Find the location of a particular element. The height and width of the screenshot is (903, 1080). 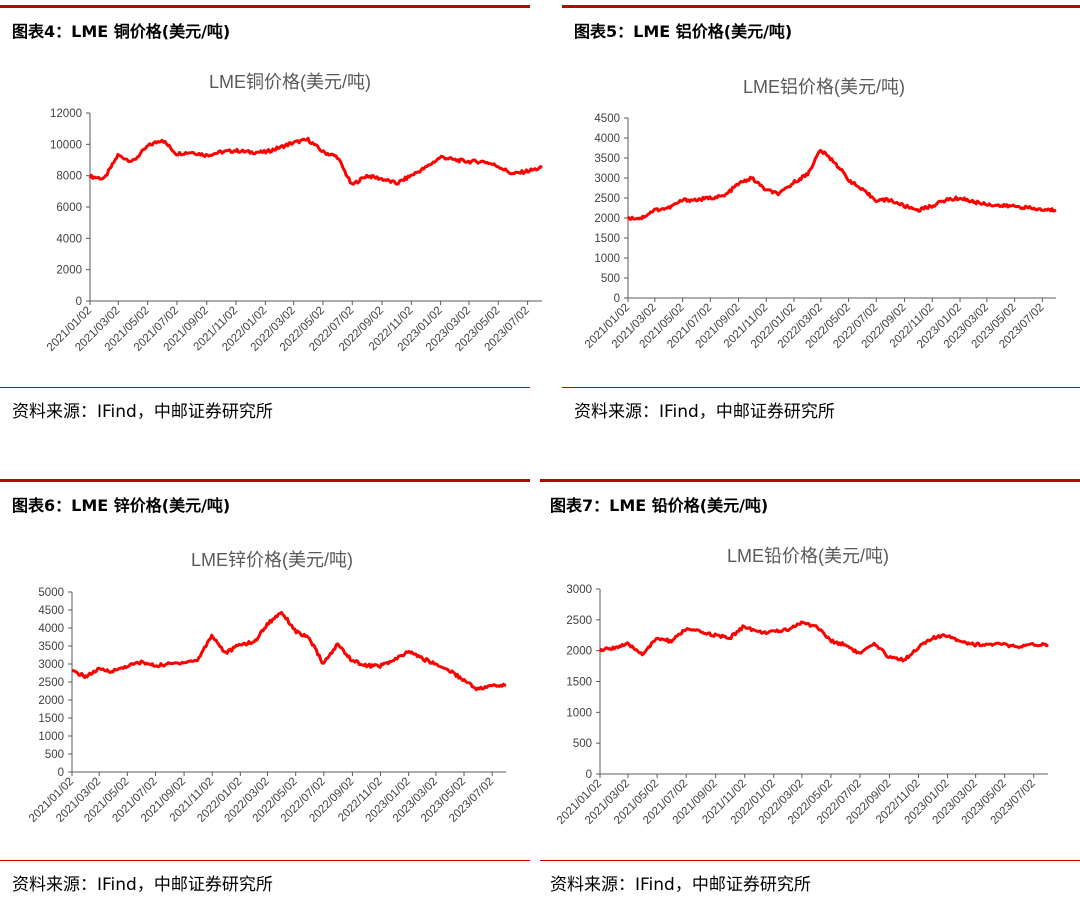

panel-title: 图表7：LME 铅价格(美元/吨) is located at coordinates (659, 505).